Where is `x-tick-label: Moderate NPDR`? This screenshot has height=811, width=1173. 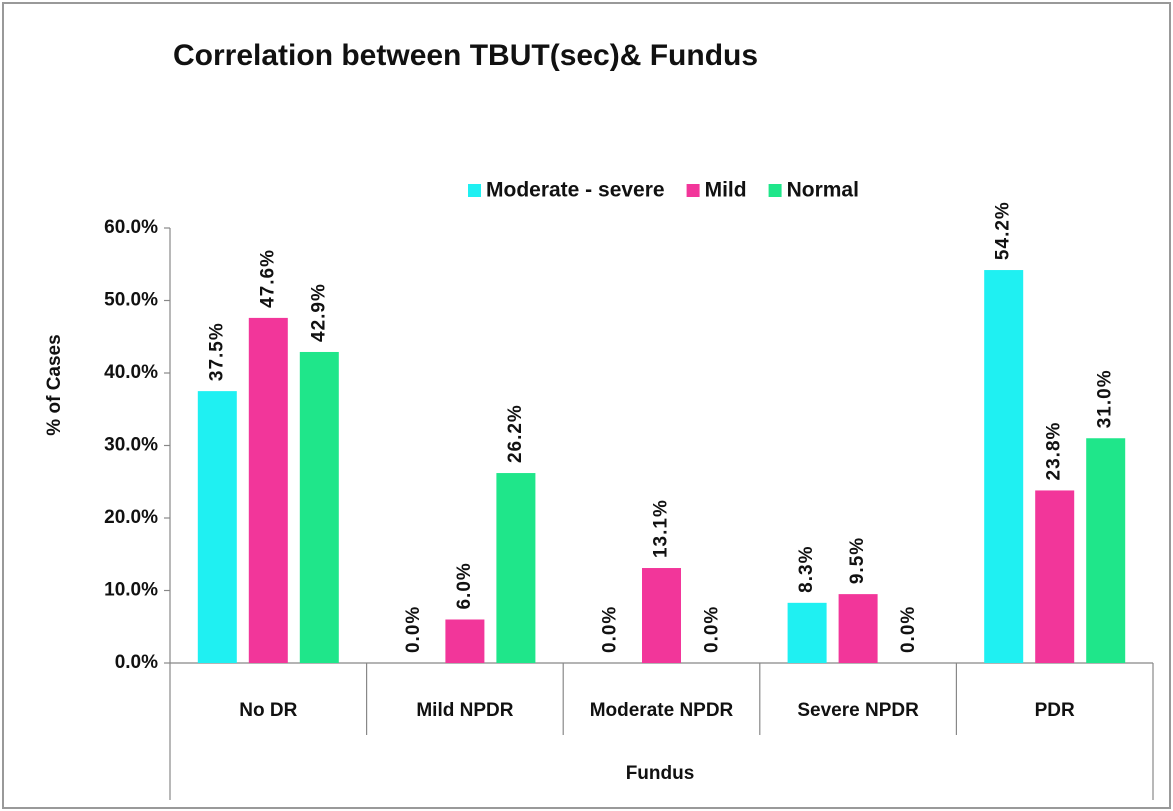 x-tick-label: Moderate NPDR is located at coordinates (662, 710).